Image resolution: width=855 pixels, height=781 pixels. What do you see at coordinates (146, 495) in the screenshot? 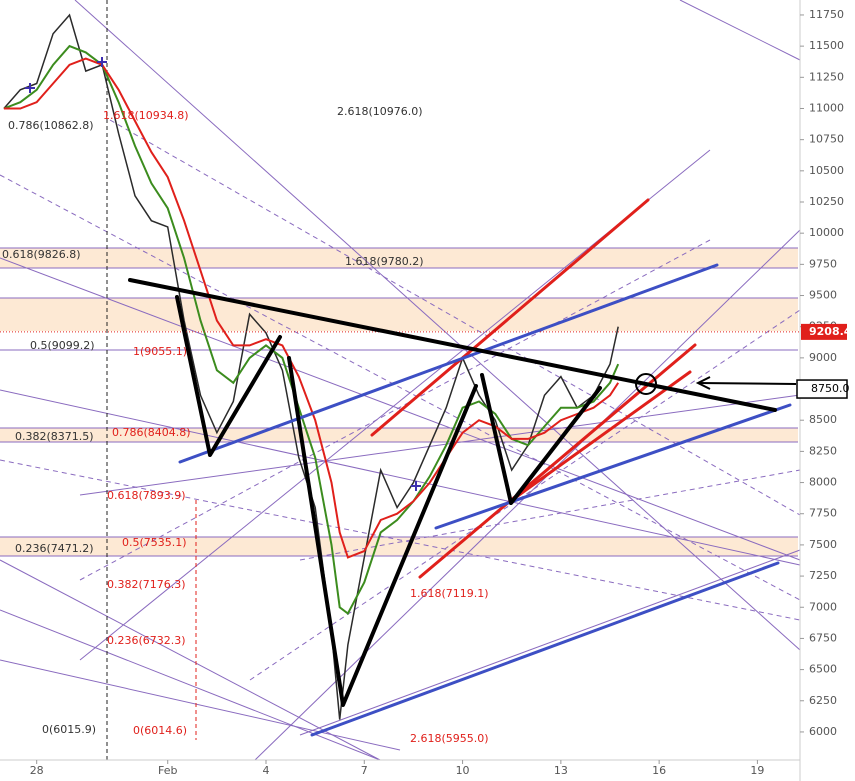
I see `fib-label: 0.618(7893.9)` at bounding box center [146, 495].